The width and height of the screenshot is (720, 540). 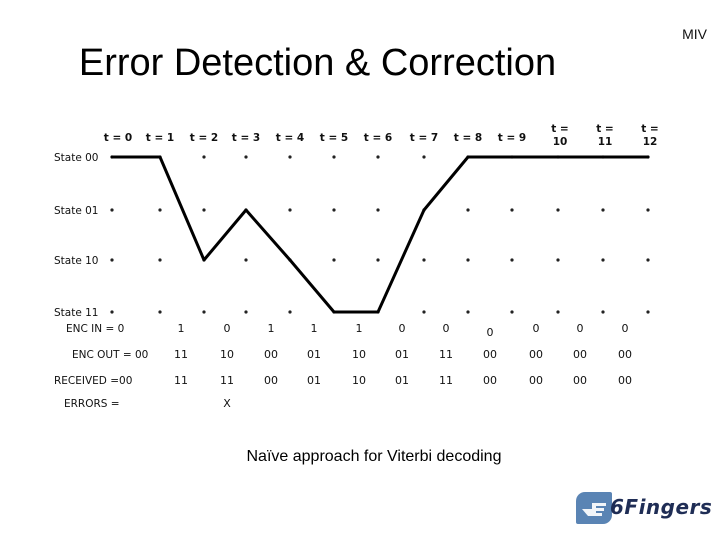 I want to click on corner-tag: MIV, so click(x=694, y=34).